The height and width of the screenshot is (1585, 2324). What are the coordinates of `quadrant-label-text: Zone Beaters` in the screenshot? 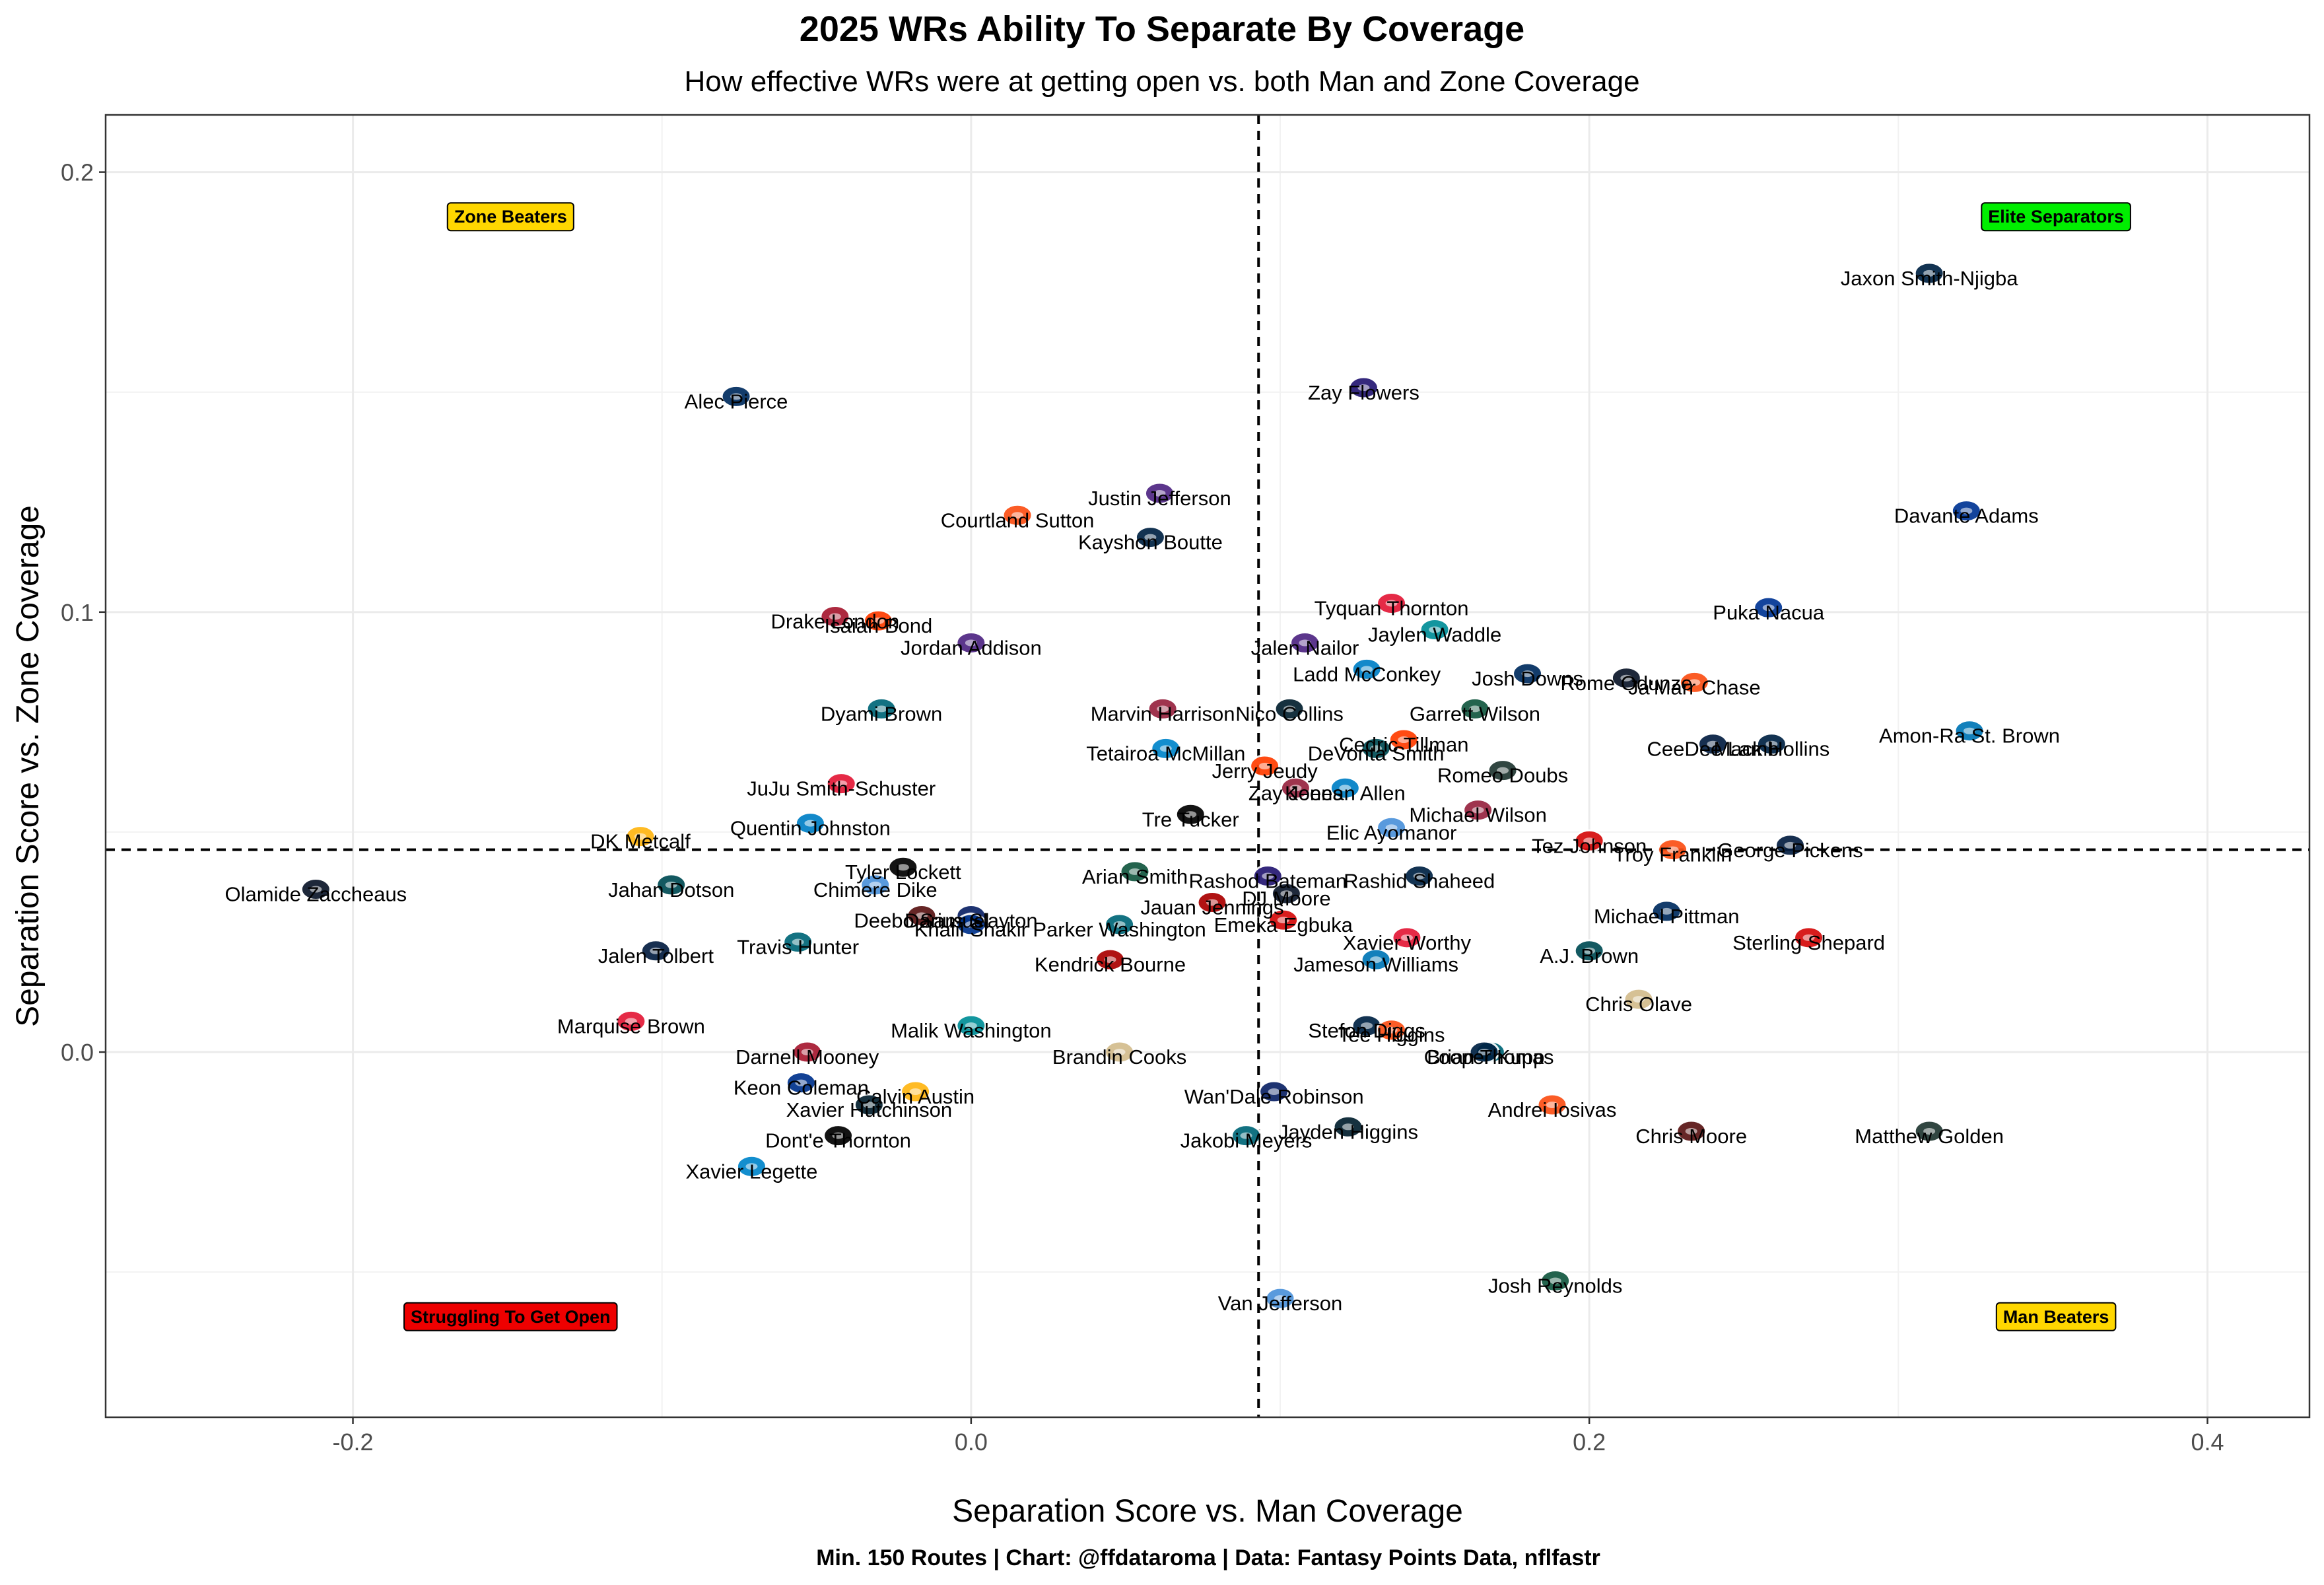 It's located at (511, 217).